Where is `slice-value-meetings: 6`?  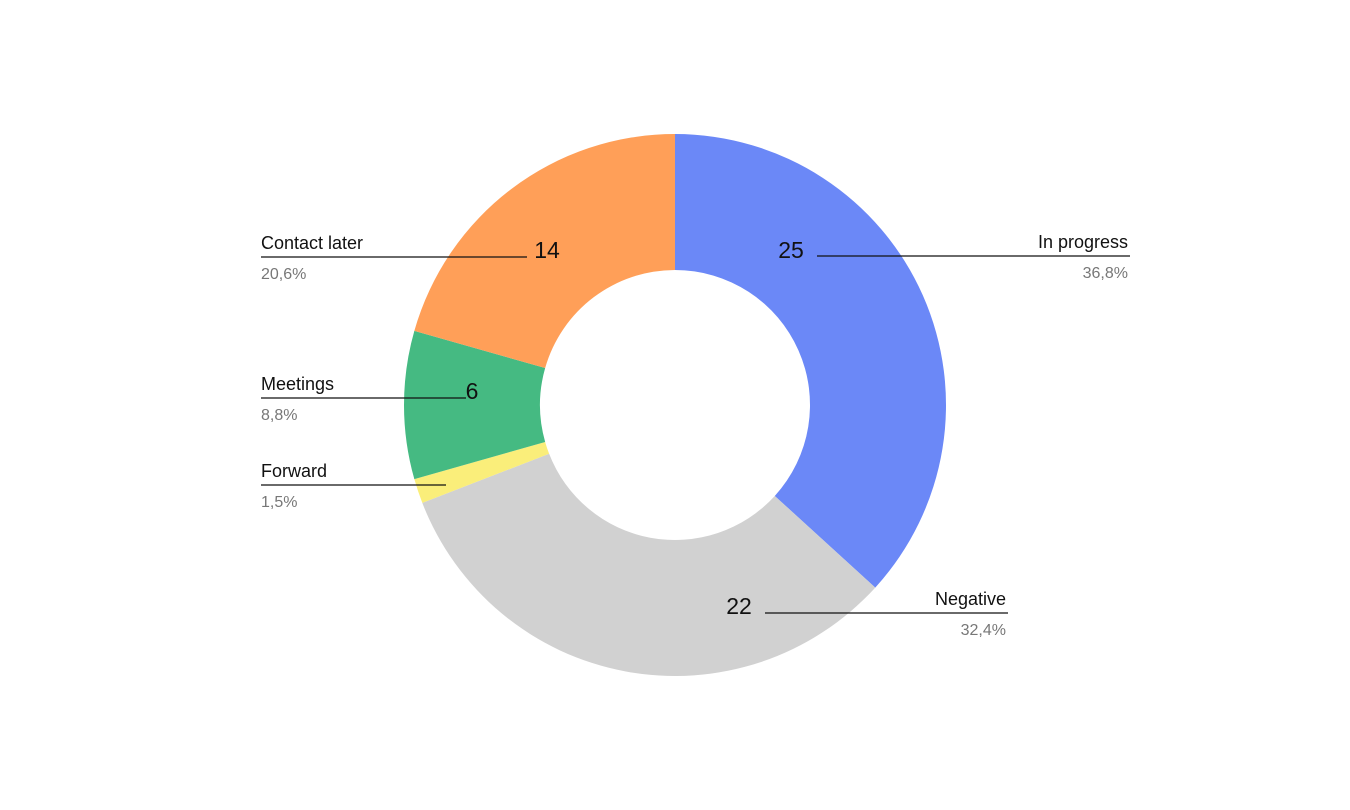
slice-value-meetings: 6 is located at coordinates (472, 391).